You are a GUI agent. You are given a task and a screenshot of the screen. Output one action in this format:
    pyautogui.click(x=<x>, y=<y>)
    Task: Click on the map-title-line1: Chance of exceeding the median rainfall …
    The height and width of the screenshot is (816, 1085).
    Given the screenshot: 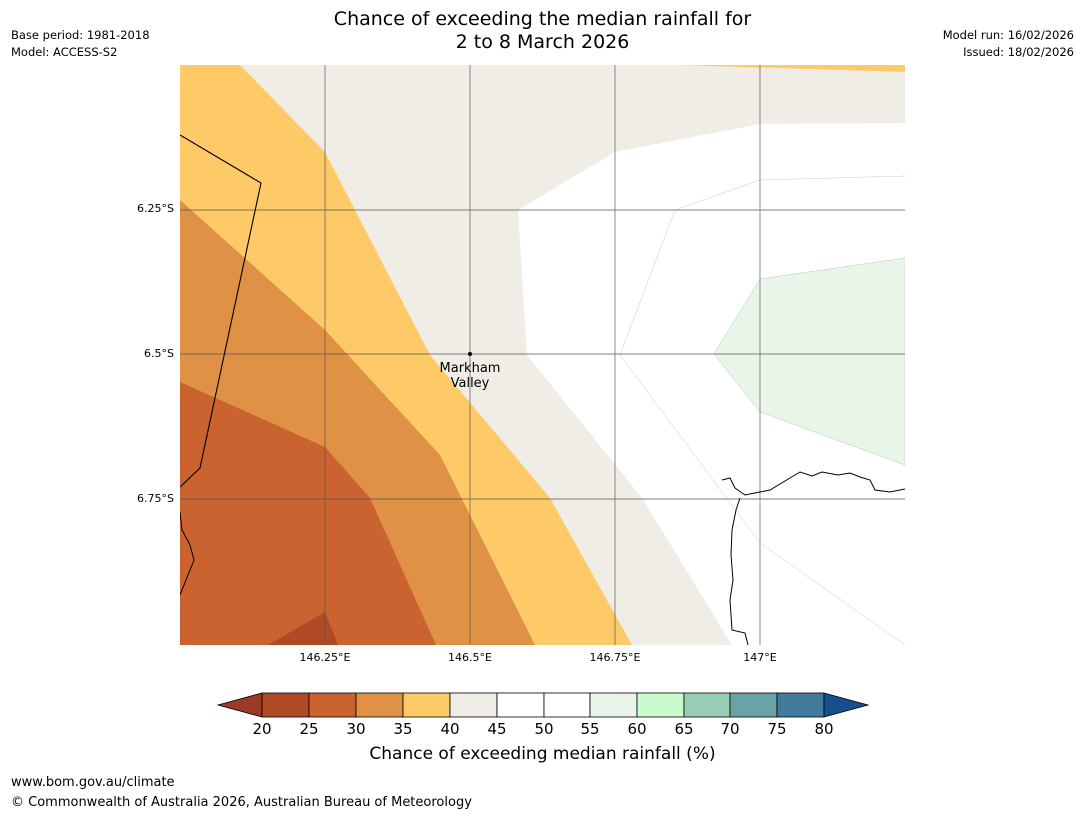 What is the action you would take?
    pyautogui.click(x=542, y=19)
    